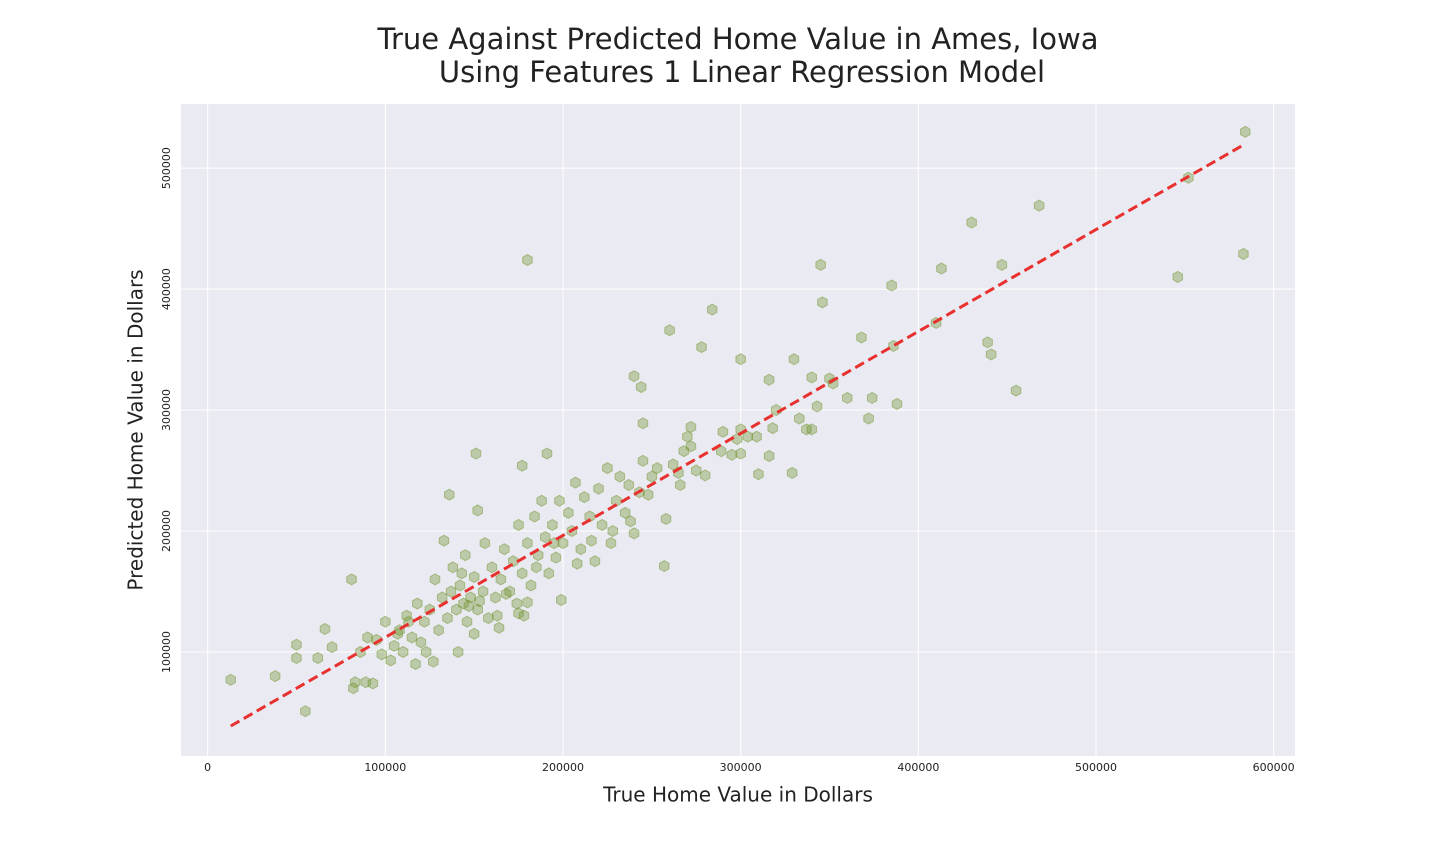 This screenshot has height=864, width=1440. I want to click on y-tick-label: 400000, so click(166, 289).